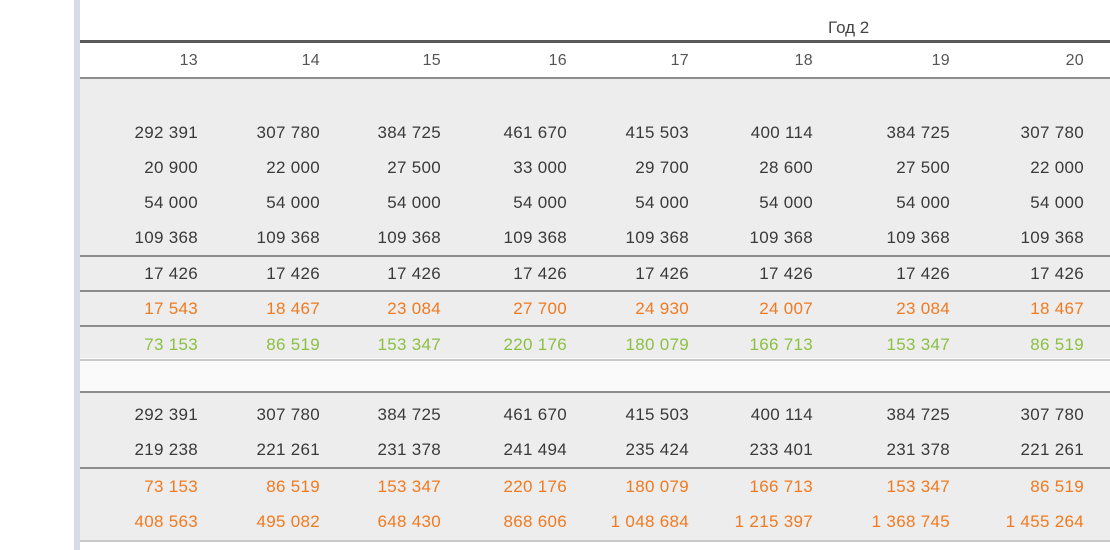  I want to click on column-header: 13, so click(188, 60).